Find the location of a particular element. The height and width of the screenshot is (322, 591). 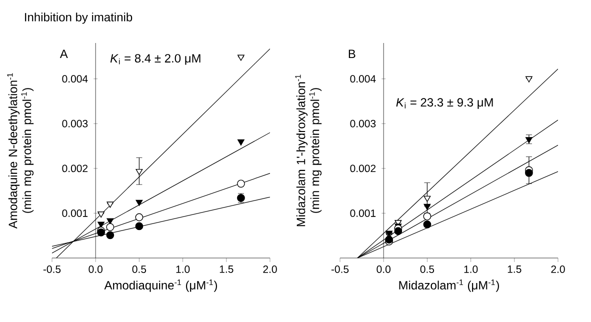

annotation: K$_{i}$ = 8.4 ± 2.0 μM is located at coordinates (155, 59).